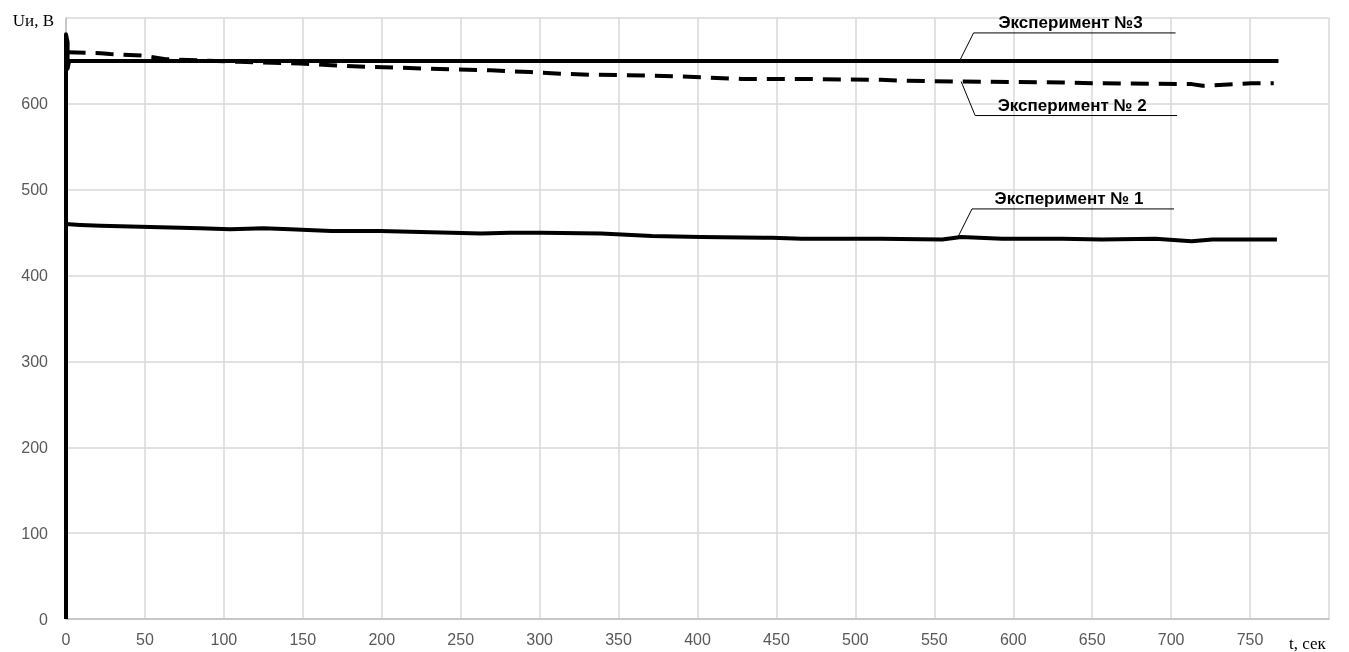  I want to click on x-tick-label: 600, so click(1013, 639).